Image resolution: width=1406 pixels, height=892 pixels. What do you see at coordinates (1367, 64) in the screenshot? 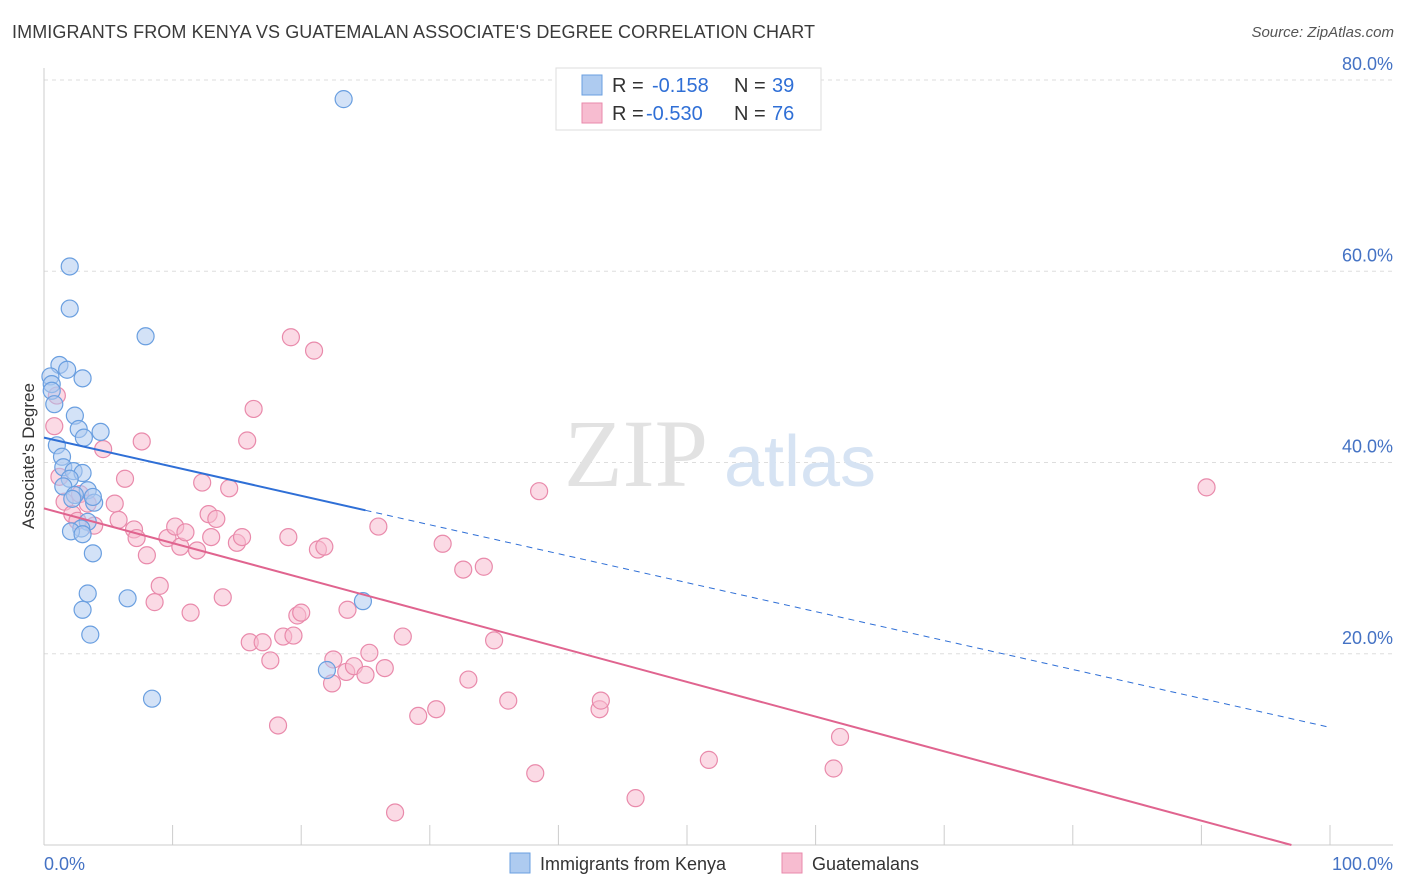
I see `y-tick-label-80: 80.0%` at bounding box center [1367, 64].